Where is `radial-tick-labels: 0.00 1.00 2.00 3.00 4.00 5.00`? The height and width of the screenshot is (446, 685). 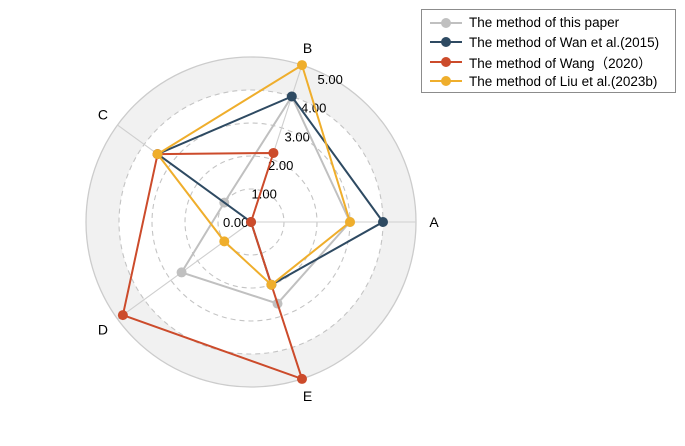
radial-tick-labels: 0.00 1.00 2.00 3.00 4.00 5.00 is located at coordinates (283, 151).